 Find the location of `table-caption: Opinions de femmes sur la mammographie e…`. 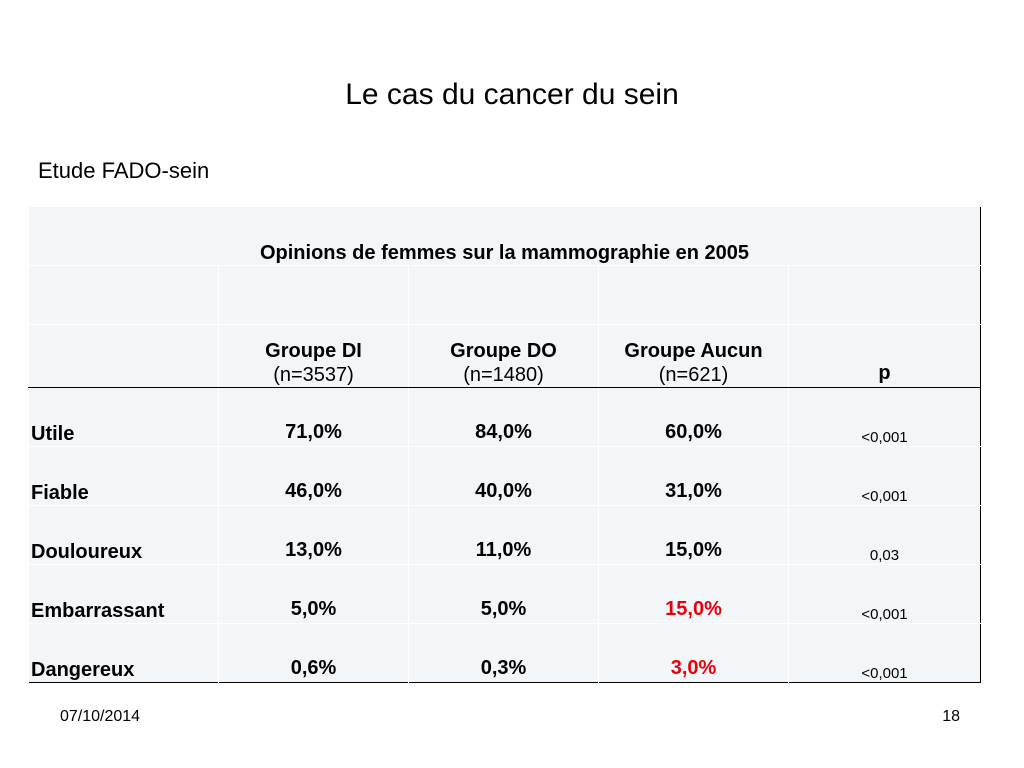

table-caption: Opinions de femmes sur la mammographie e… is located at coordinates (504, 236).